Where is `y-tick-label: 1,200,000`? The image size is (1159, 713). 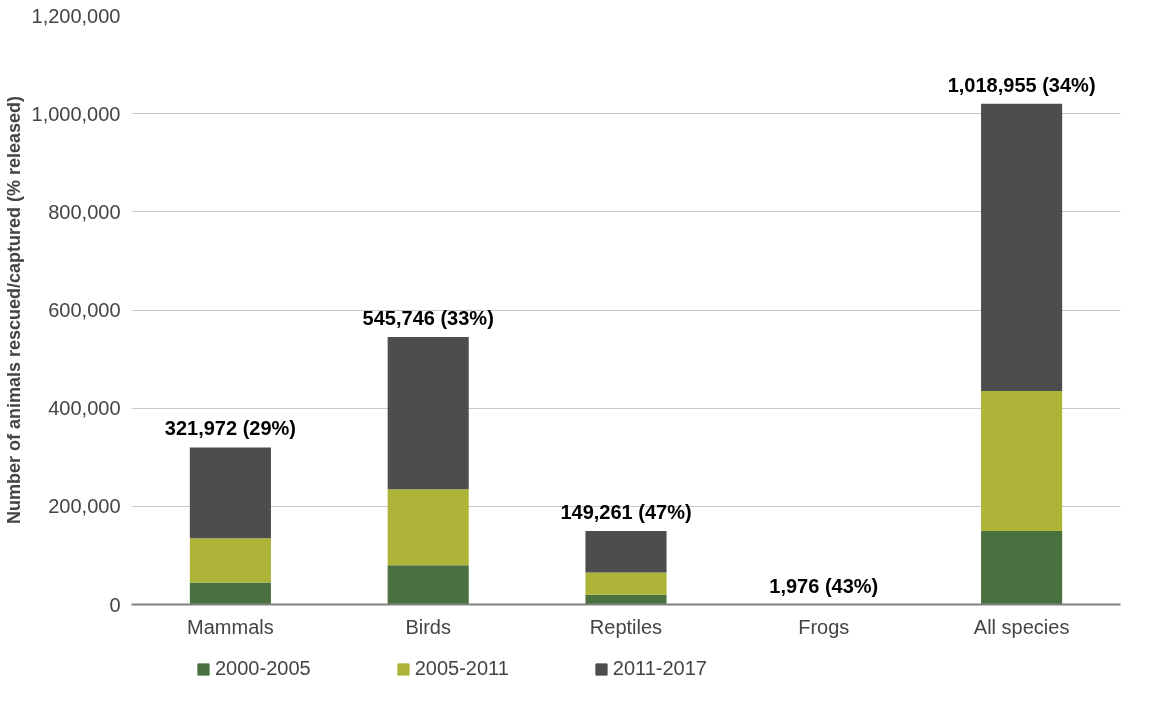 y-tick-label: 1,200,000 is located at coordinates (76, 15).